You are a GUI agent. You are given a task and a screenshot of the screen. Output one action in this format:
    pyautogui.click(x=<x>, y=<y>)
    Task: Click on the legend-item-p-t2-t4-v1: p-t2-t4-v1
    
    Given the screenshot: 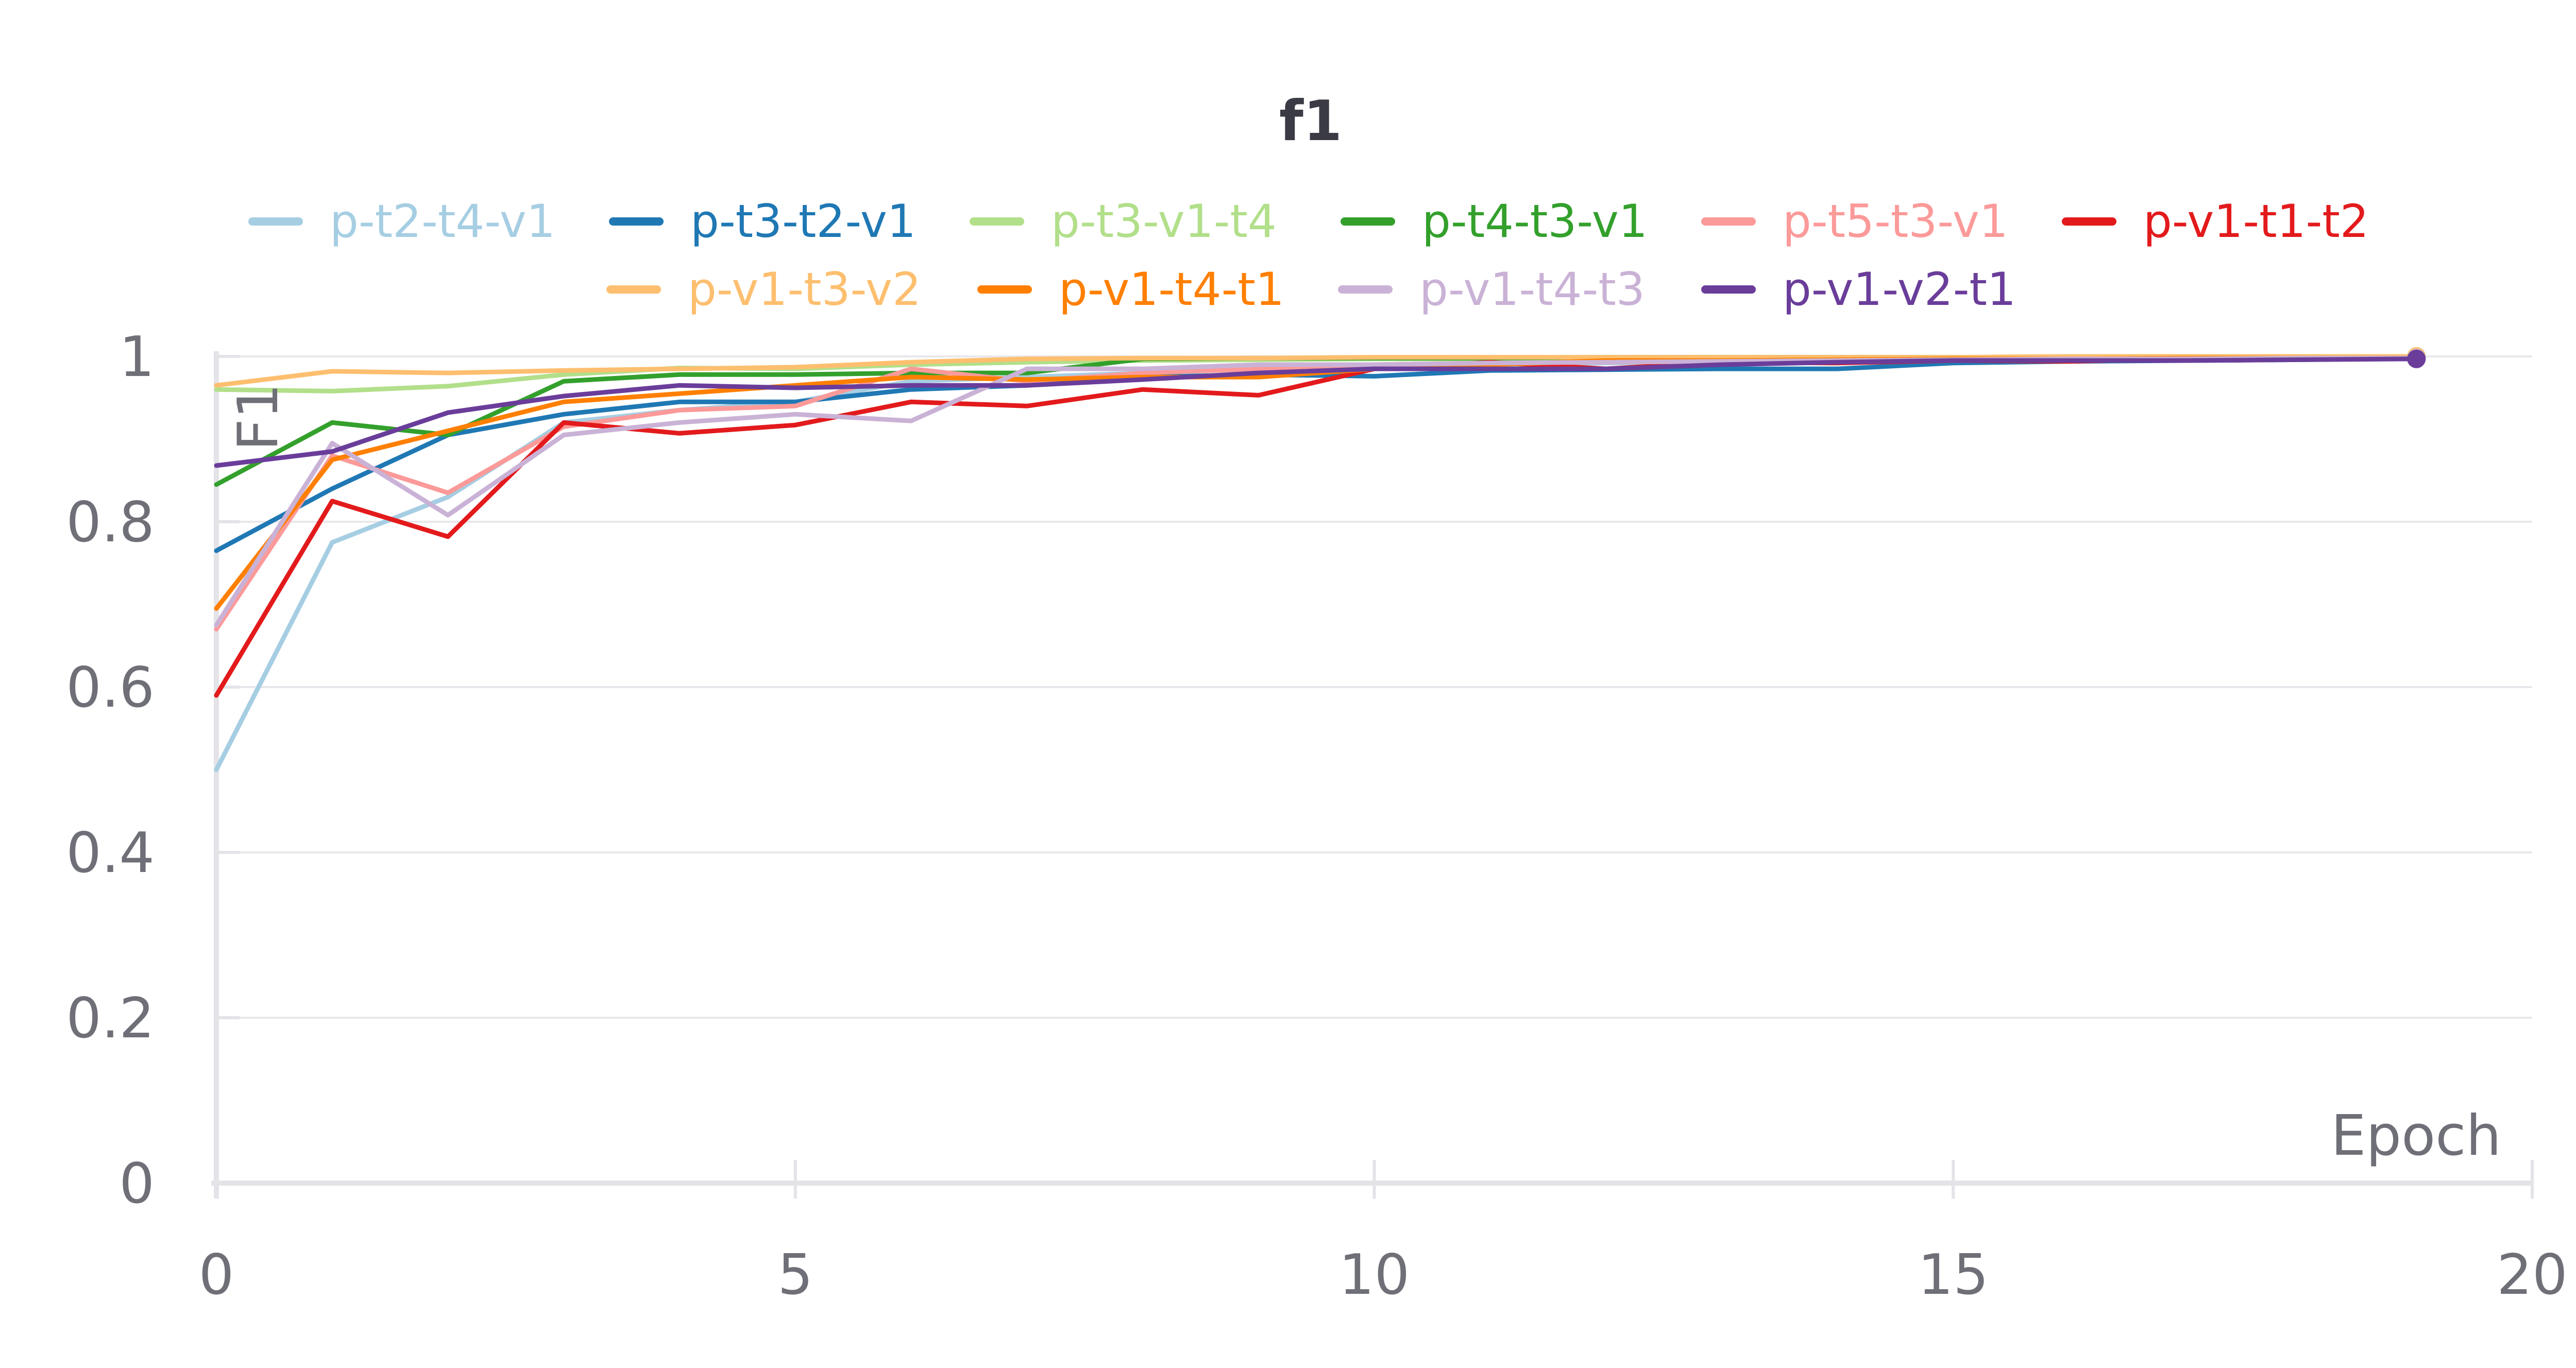 What is the action you would take?
    pyautogui.click(x=401, y=221)
    